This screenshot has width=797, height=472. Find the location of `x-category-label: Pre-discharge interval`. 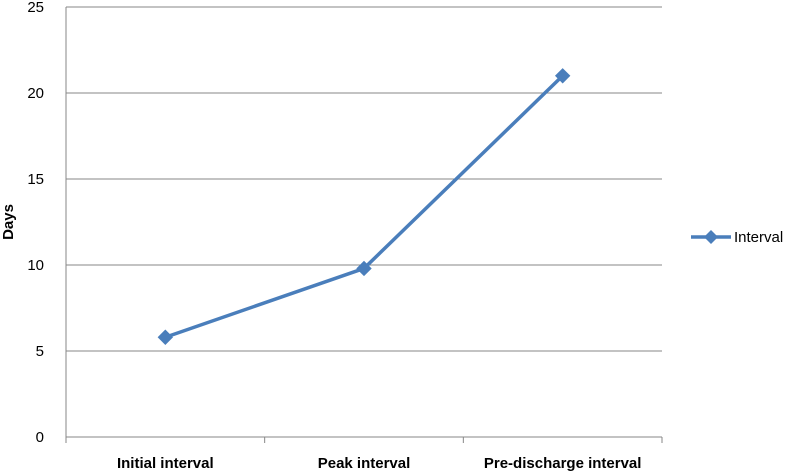

x-category-label: Pre-discharge interval is located at coordinates (563, 463).